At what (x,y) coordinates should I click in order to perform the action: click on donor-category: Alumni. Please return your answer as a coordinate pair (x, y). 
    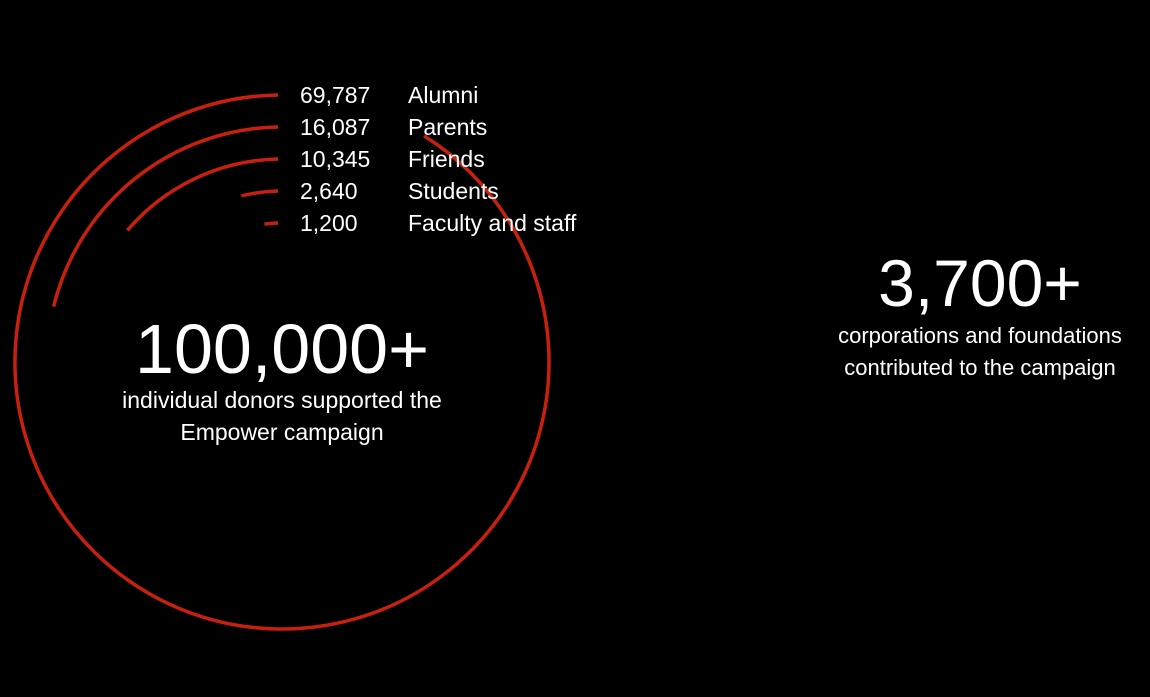
    Looking at the image, I should click on (443, 95).